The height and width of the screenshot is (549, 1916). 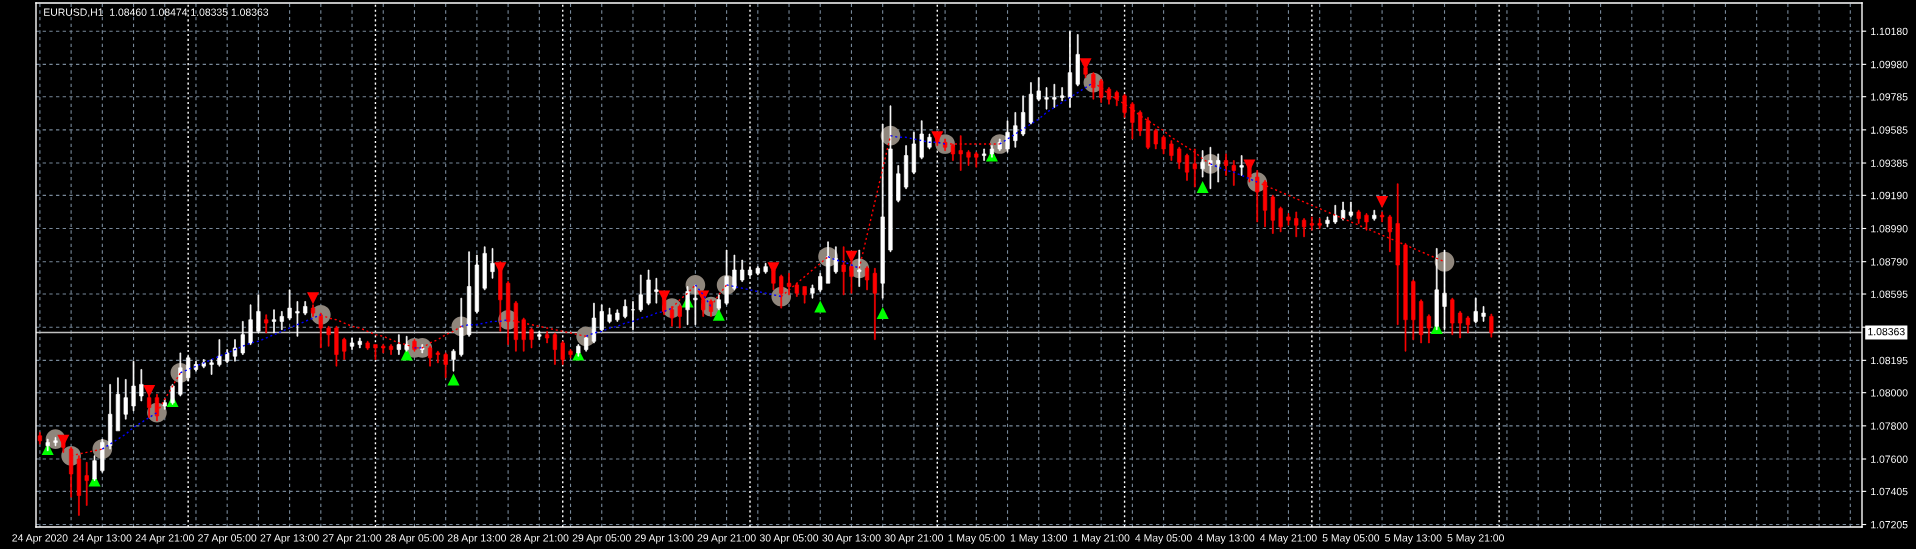 I want to click on y-tick-label: 1.09385, so click(x=1889, y=163).